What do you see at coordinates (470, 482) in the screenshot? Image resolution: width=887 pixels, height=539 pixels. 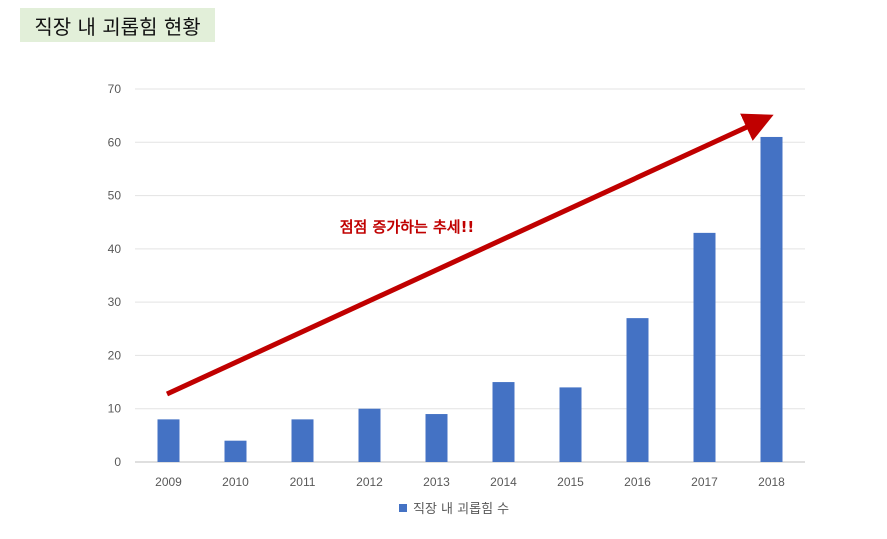 I see `x-axis: 2009 2010 2011 2012 2013 2014 2015 2016 2017 2018` at bounding box center [470, 482].